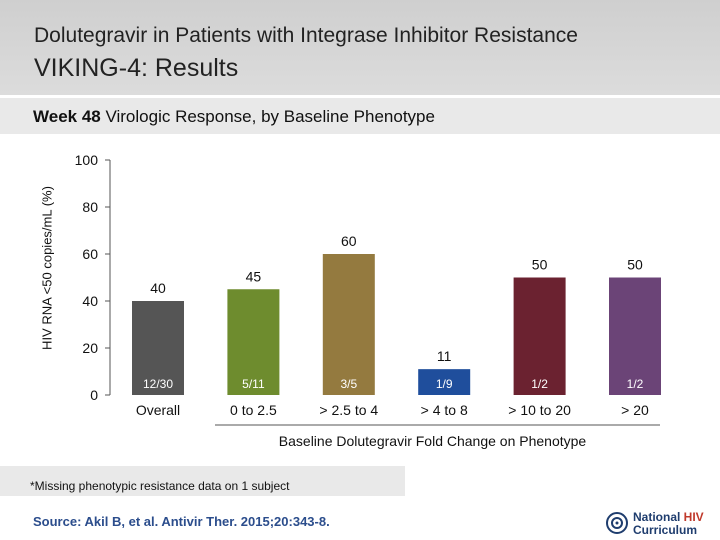 The height and width of the screenshot is (540, 720). Describe the element at coordinates (658, 517) in the screenshot. I see `logo-national: National` at that location.